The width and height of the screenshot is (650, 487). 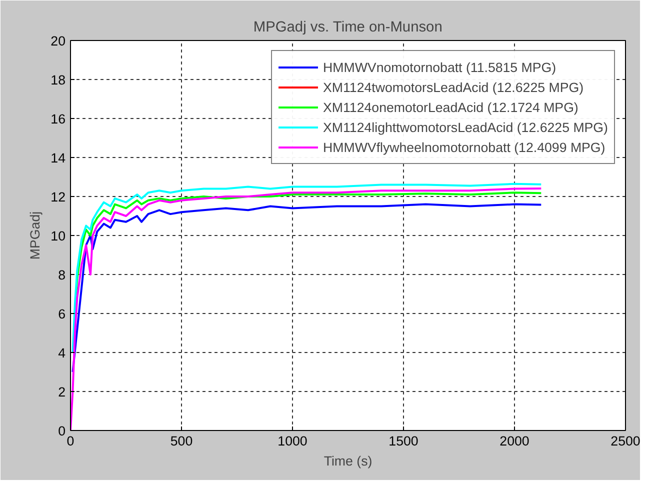 What do you see at coordinates (58, 158) in the screenshot?
I see `y-tick-label: 14` at bounding box center [58, 158].